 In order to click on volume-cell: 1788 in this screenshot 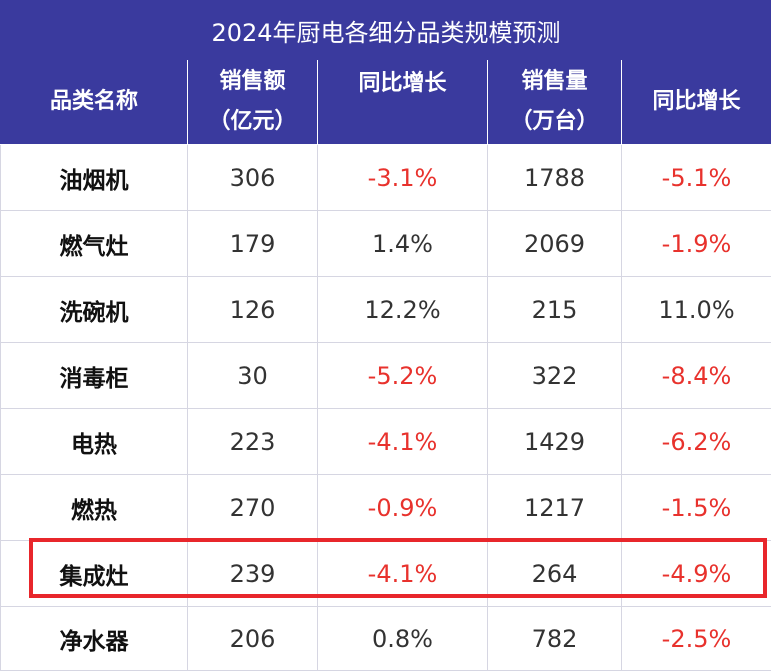, I will do `click(555, 178)`.